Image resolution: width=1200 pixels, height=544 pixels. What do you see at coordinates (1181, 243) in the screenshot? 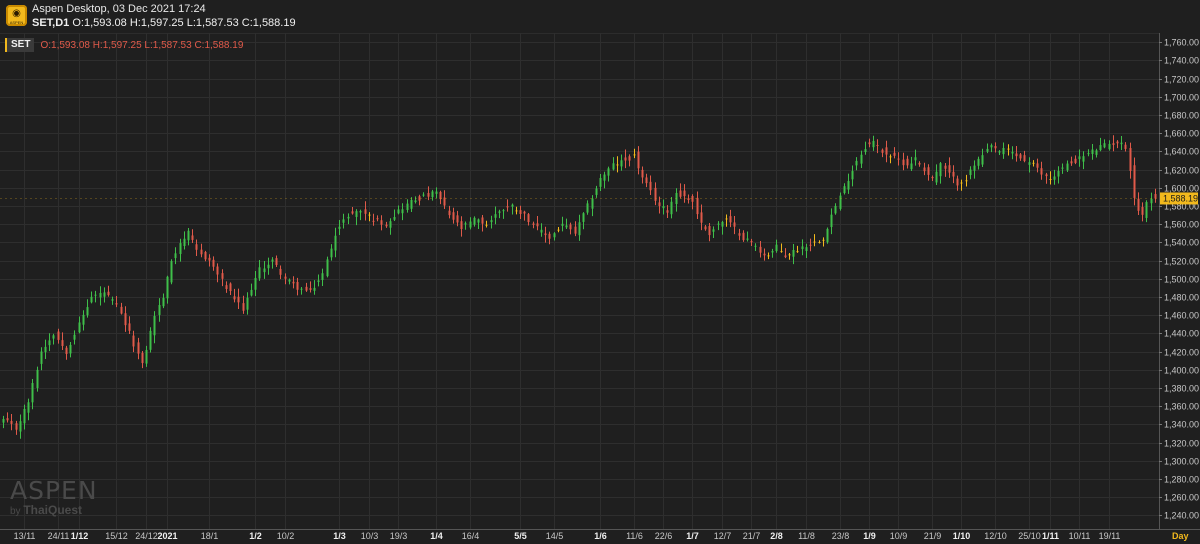
I see `y-tick-label: 1,540.00` at bounding box center [1181, 243].